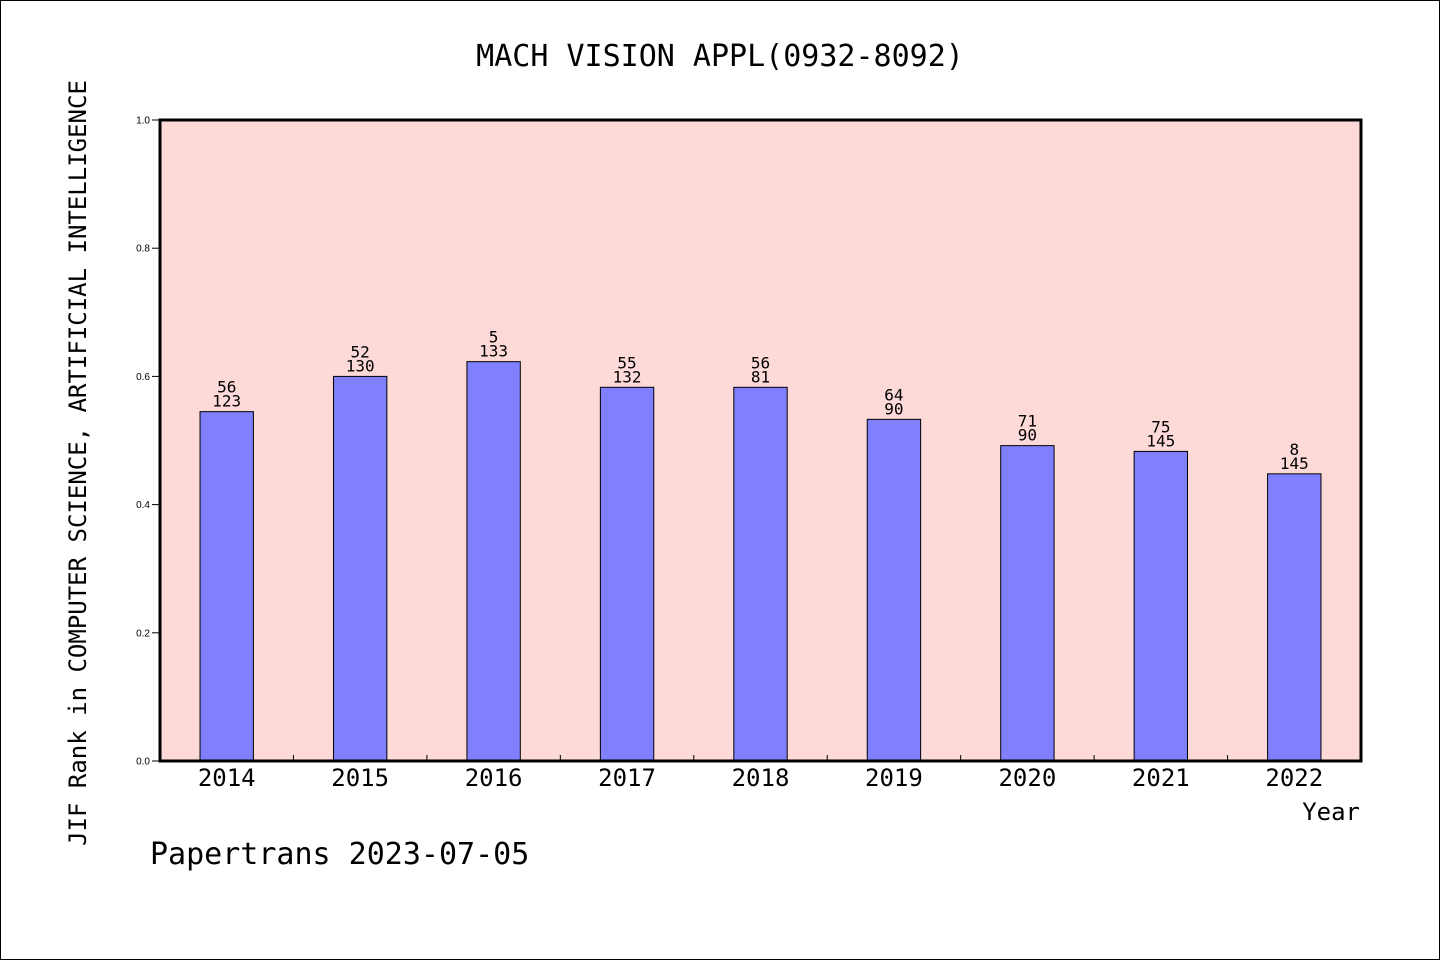 Image resolution: width=1440 pixels, height=960 pixels. What do you see at coordinates (626, 362) in the screenshot?
I see `bar-rank-label: 55` at bounding box center [626, 362].